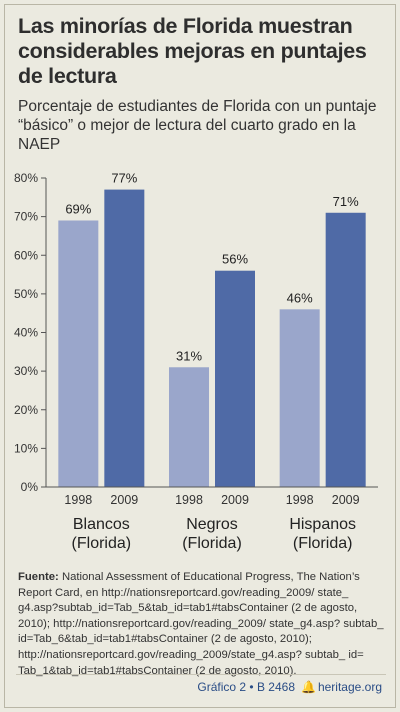  I want to click on bar-value-label: 46%, so click(300, 297).